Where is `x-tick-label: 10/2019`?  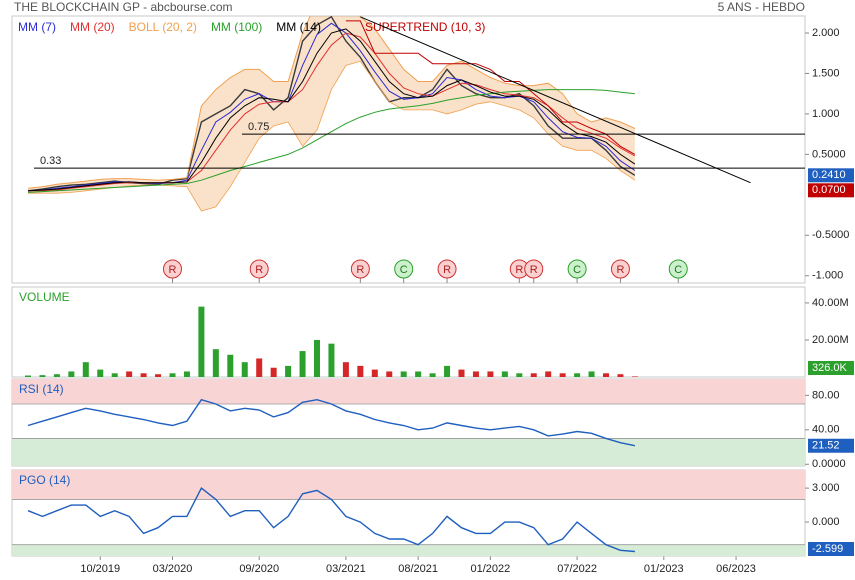
x-tick-label: 10/2019 is located at coordinates (100, 569).